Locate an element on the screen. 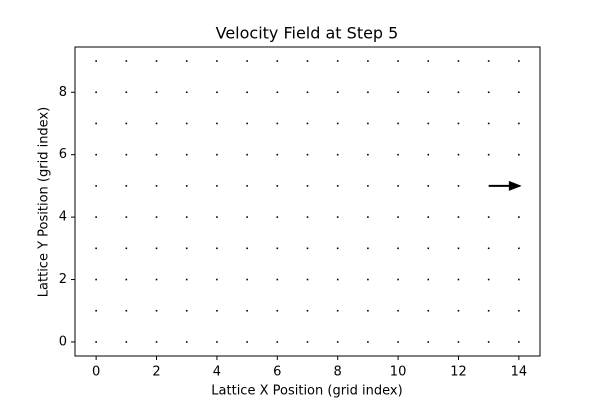 The width and height of the screenshot is (600, 400). y-tick-label: 6 is located at coordinates (63, 154).